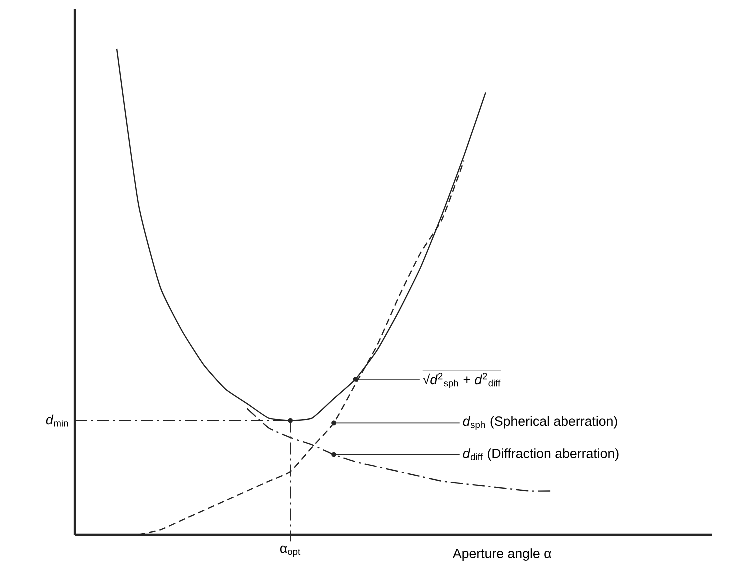 Image resolution: width=739 pixels, height=574 pixels. What do you see at coordinates (540, 423) in the screenshot?
I see `annotation: d$_{sph}$ (Spherical aberration)` at bounding box center [540, 423].